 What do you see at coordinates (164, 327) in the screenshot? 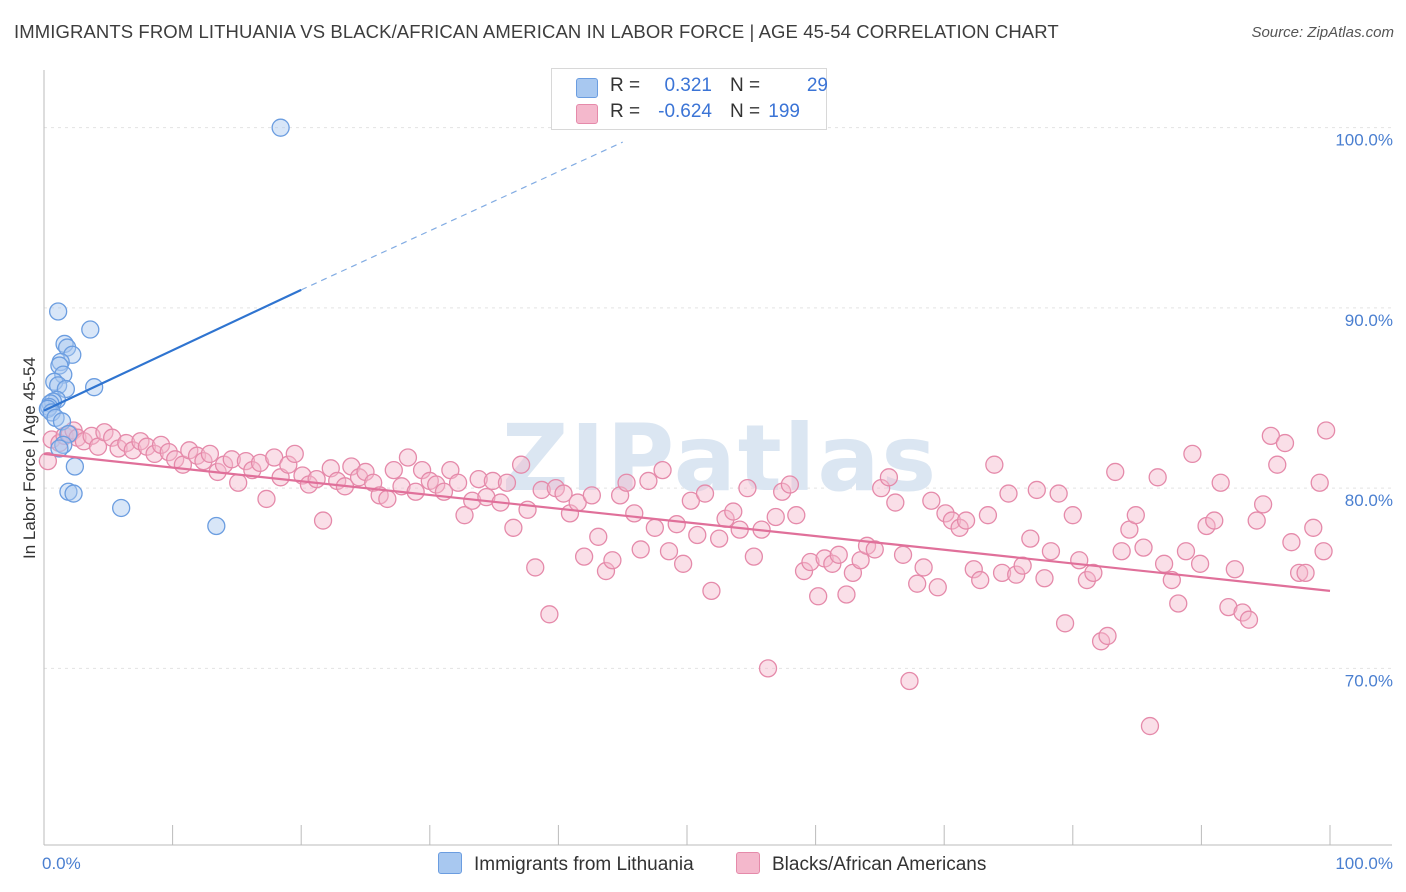
I see `series-immigrants-from-lithuania` at bounding box center [164, 327].